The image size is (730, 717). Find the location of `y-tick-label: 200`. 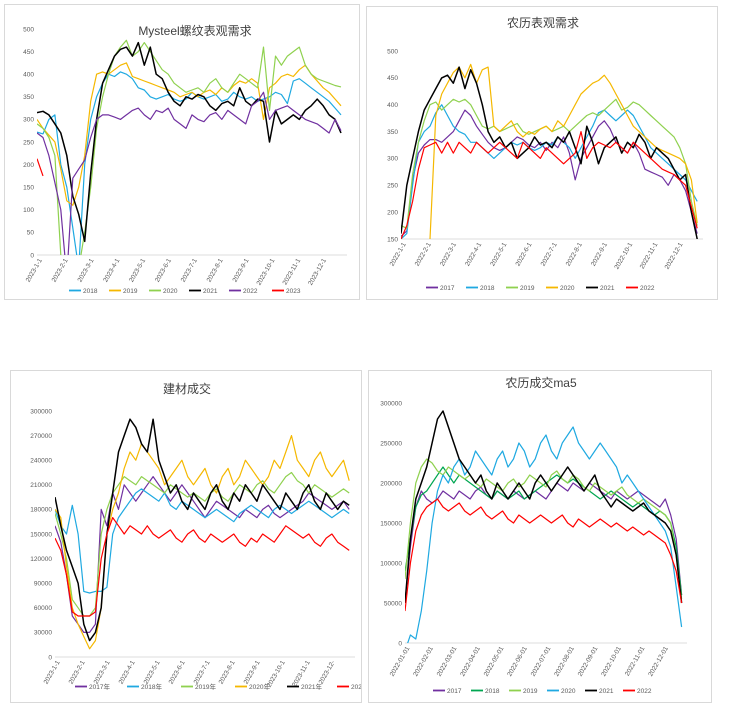

y-tick-label: 200 is located at coordinates (28, 165).